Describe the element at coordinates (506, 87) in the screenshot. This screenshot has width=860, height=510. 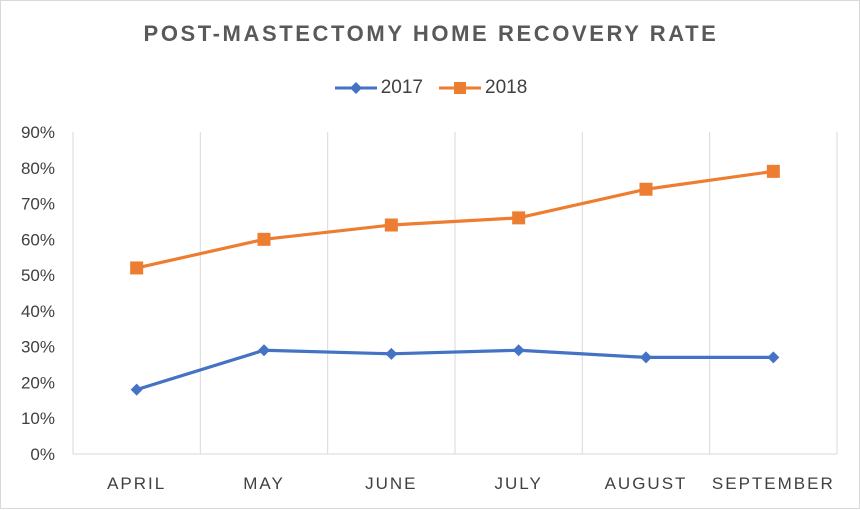
I see `legend-label-2018: 2018` at that location.